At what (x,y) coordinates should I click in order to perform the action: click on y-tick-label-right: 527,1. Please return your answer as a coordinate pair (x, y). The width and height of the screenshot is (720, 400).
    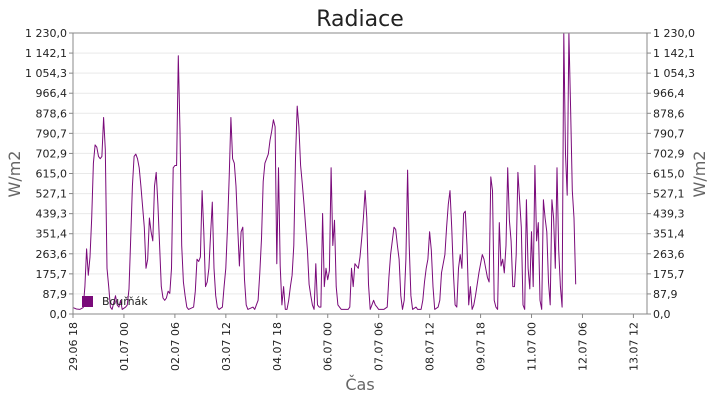
    Looking at the image, I should click on (669, 194).